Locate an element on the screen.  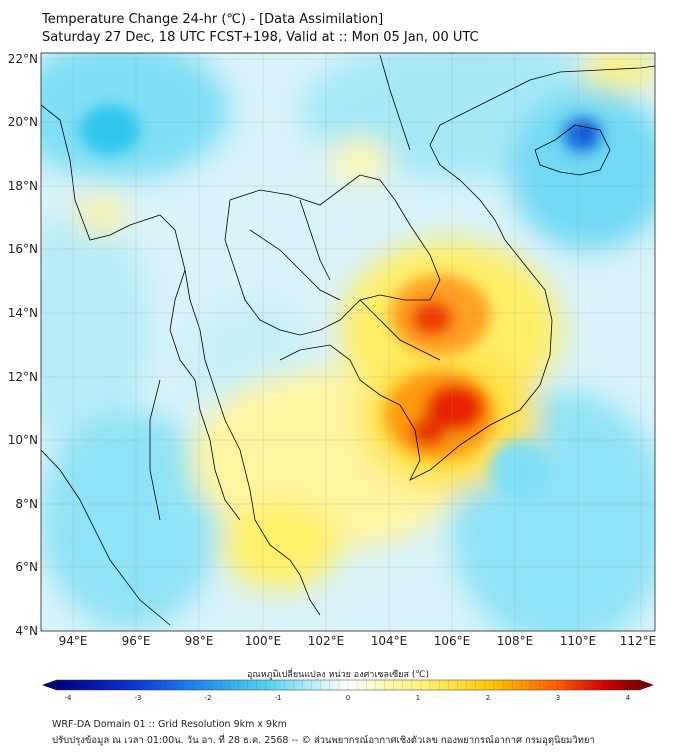
colorbar-label: 2 is located at coordinates (488, 698).